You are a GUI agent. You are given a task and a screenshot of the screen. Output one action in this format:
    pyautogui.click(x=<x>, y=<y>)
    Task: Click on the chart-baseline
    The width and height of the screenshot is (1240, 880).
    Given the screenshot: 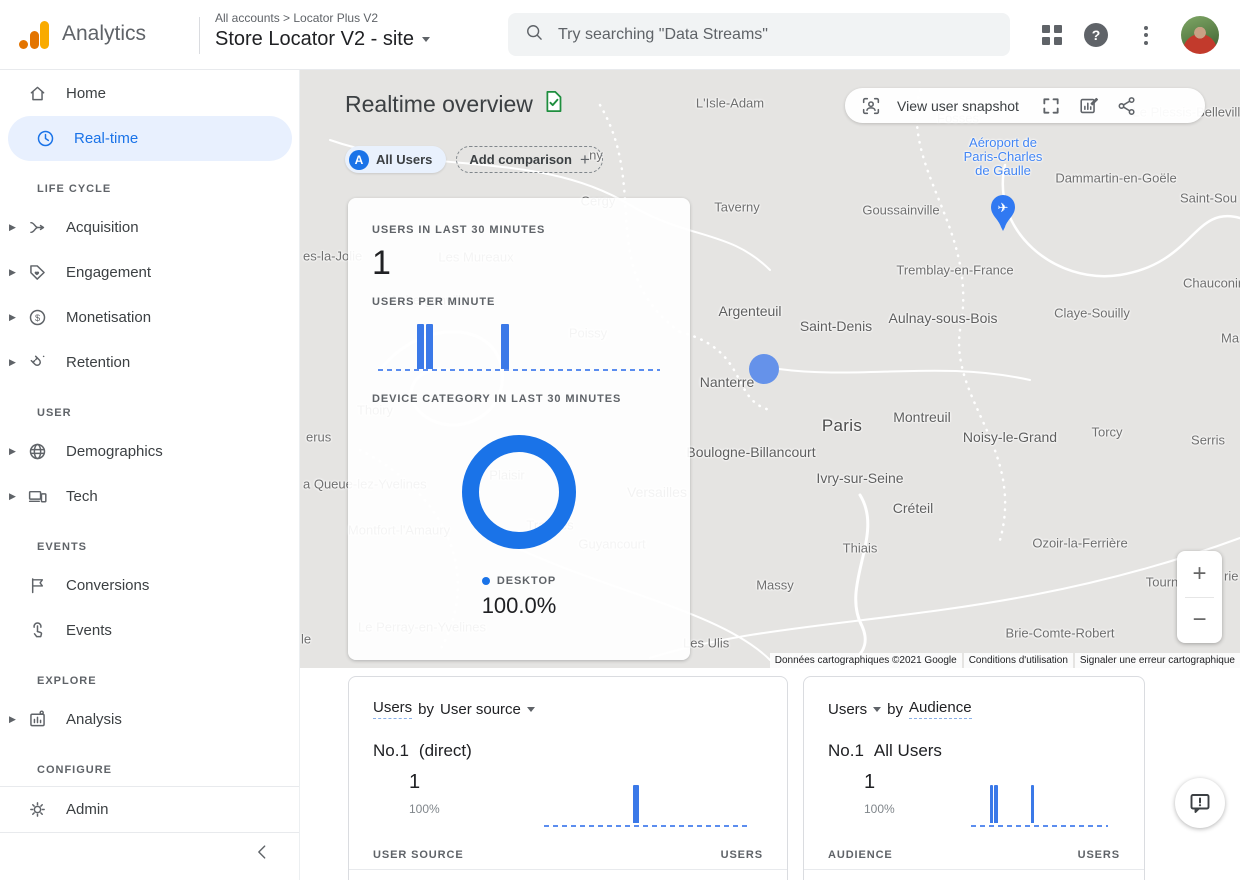 What is the action you would take?
    pyautogui.click(x=646, y=826)
    